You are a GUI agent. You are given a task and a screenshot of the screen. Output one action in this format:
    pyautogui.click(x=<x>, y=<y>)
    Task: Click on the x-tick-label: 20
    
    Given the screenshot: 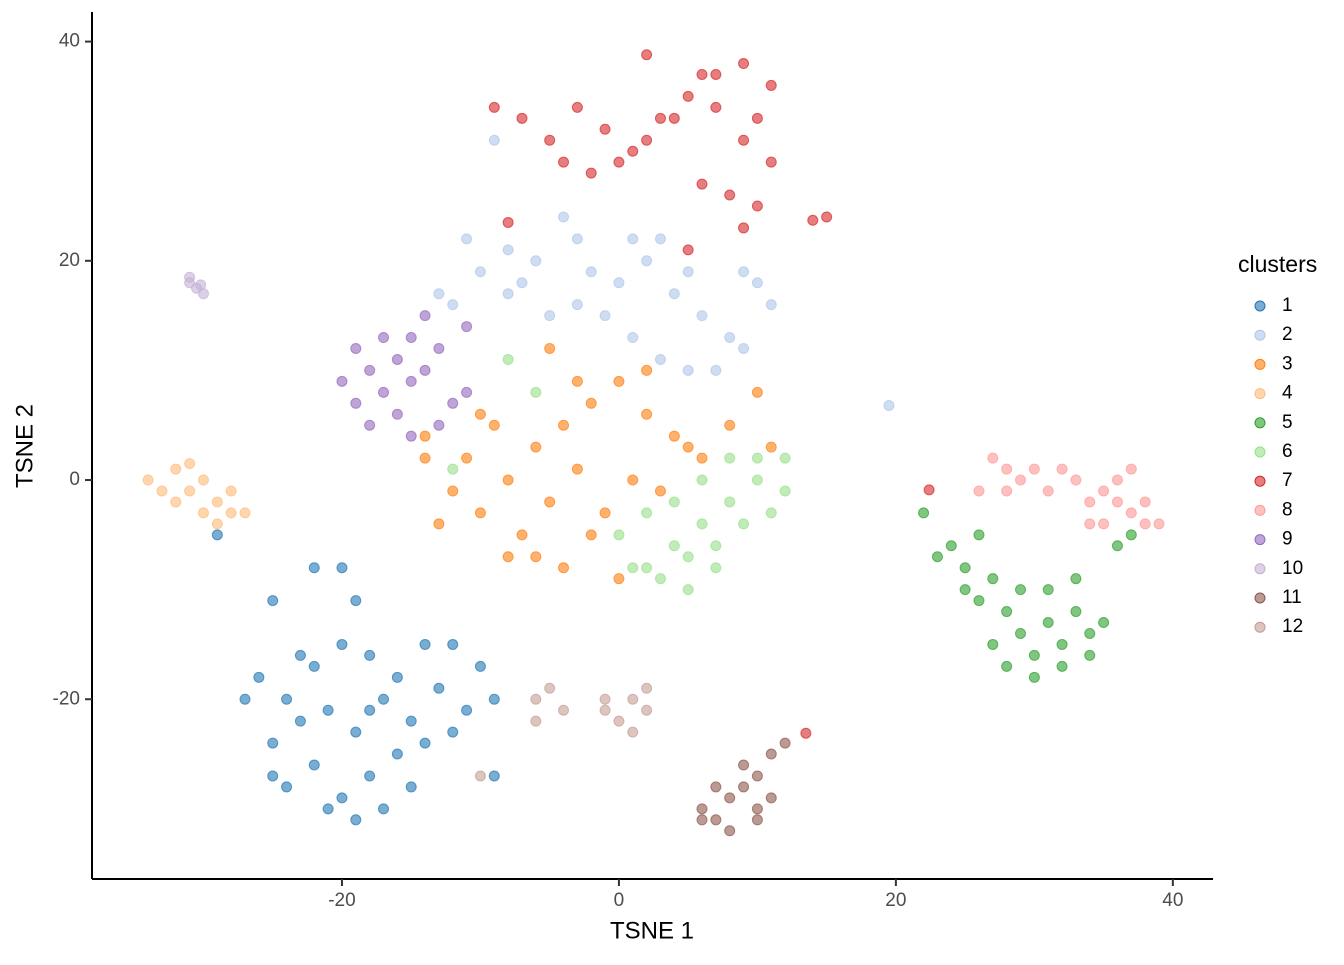 What is the action you would take?
    pyautogui.click(x=895, y=900)
    